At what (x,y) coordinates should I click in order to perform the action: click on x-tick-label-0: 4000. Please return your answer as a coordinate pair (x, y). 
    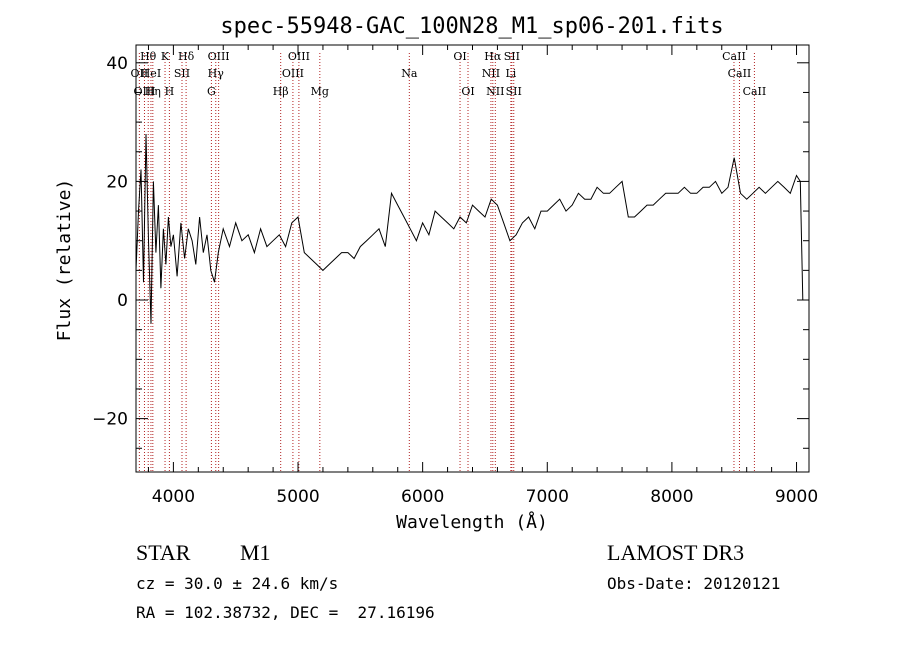
    Looking at the image, I should click on (173, 497).